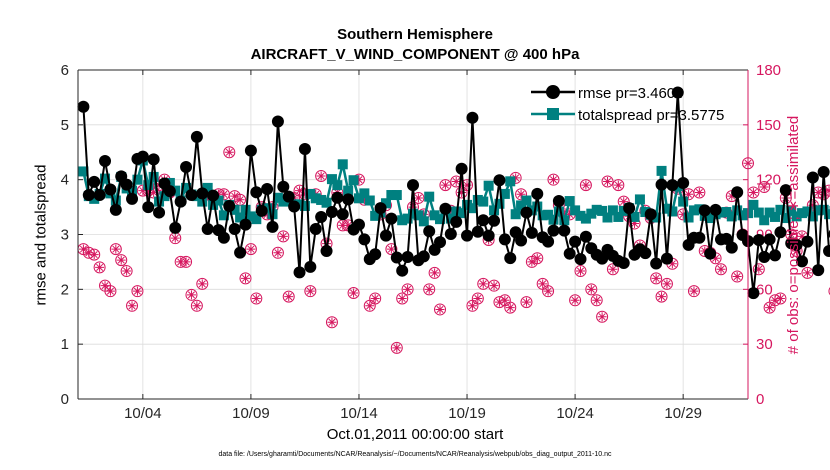  What do you see at coordinates (415, 54) in the screenshot?
I see `chart-subtitle: AIRCRAFT_V_WIND_COMPONENT @ 400 hPa` at bounding box center [415, 54].